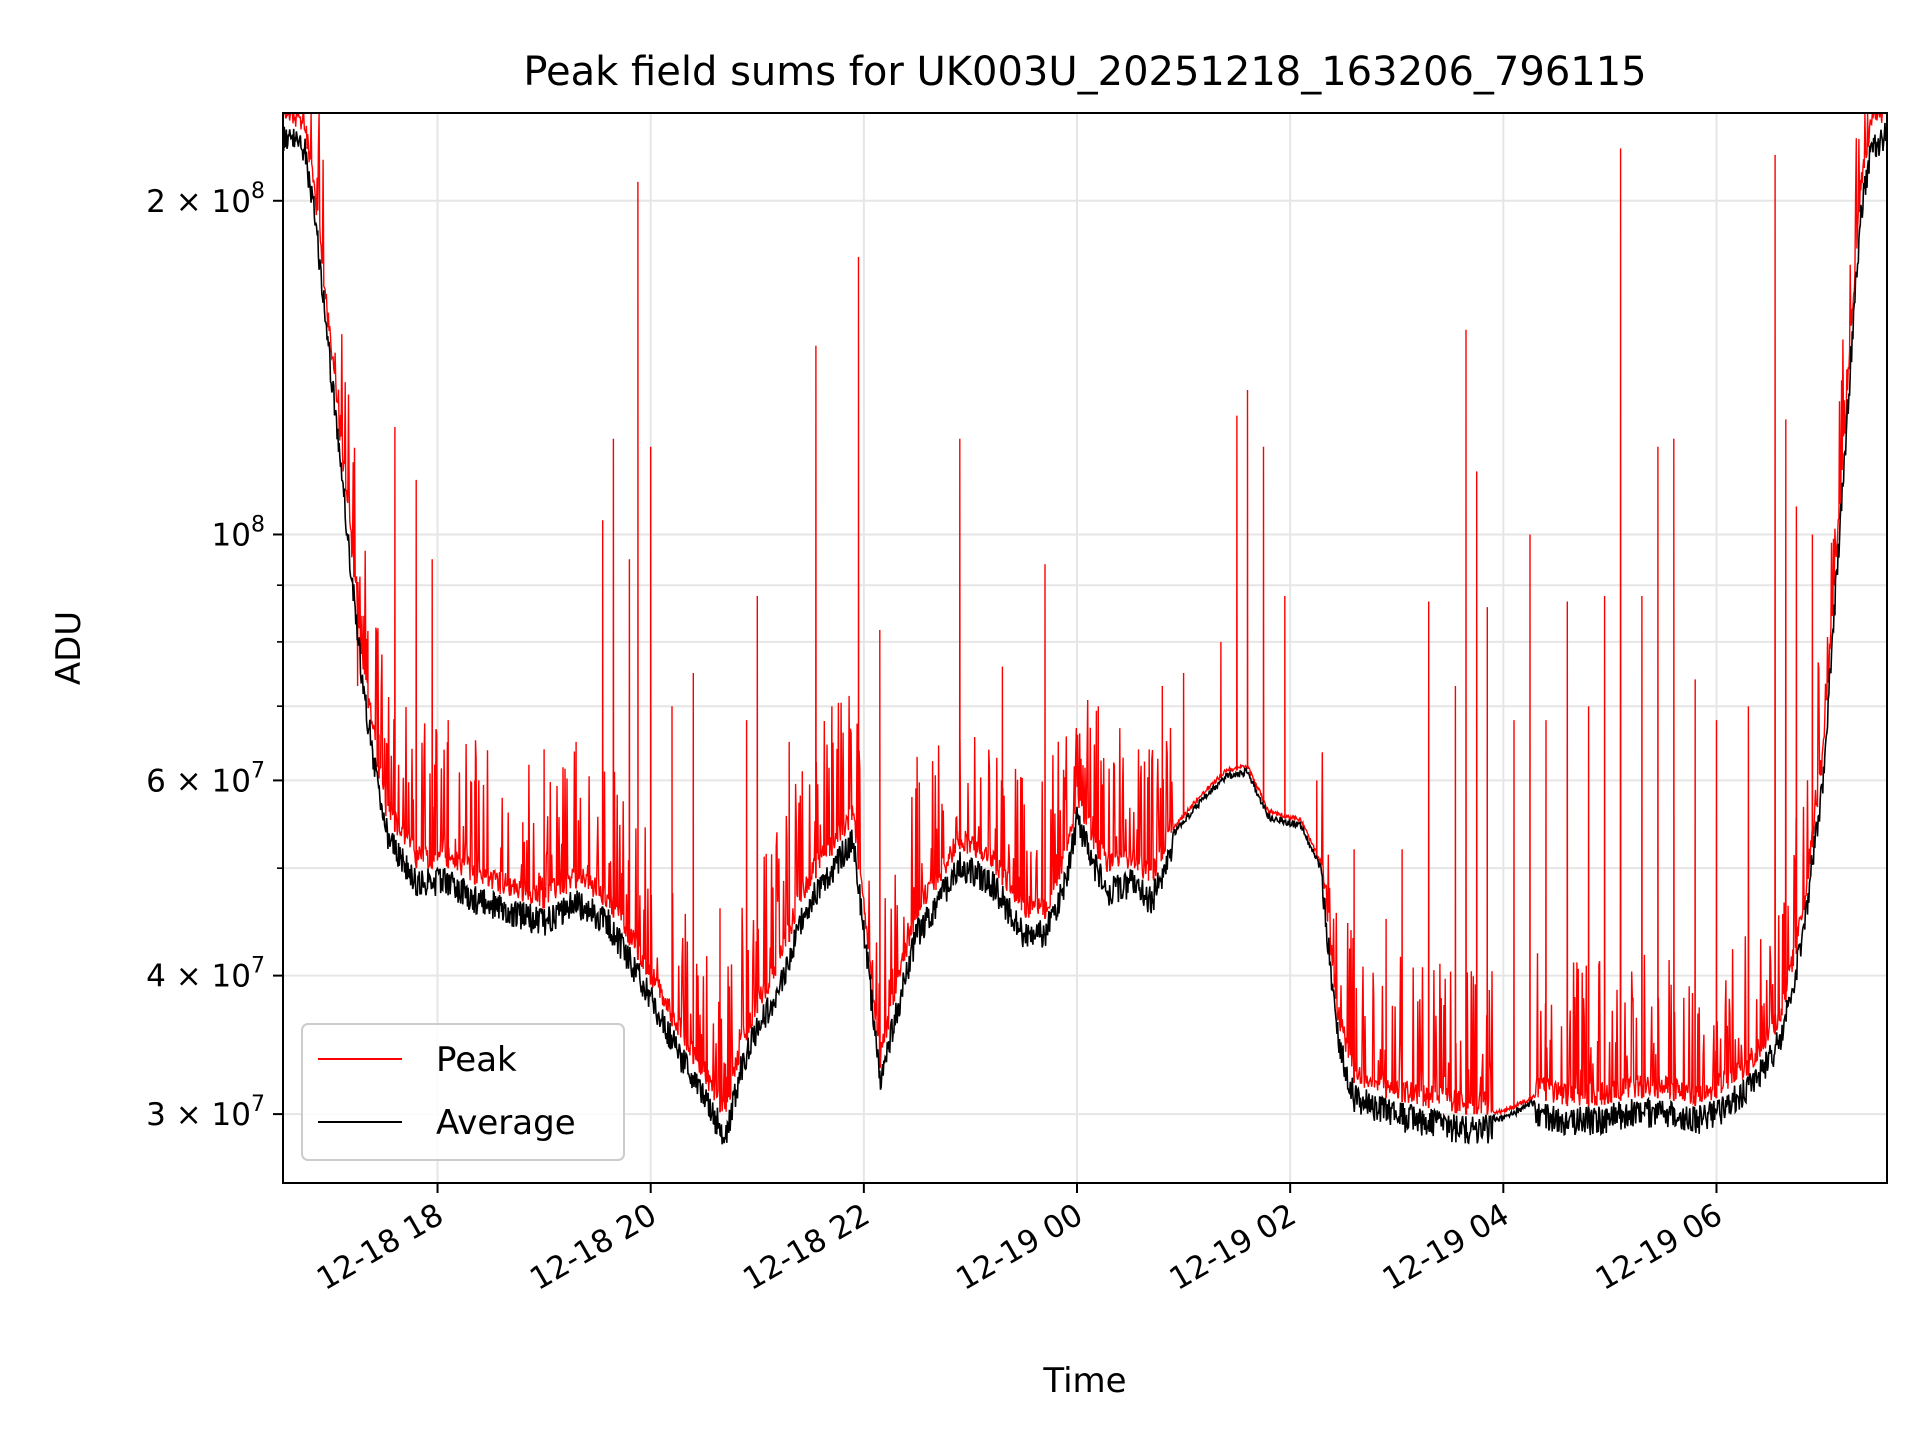 This screenshot has height=1440, width=1920. Describe the element at coordinates (205, 974) in the screenshot. I see `y-tick-label: 4 × 107` at that location.